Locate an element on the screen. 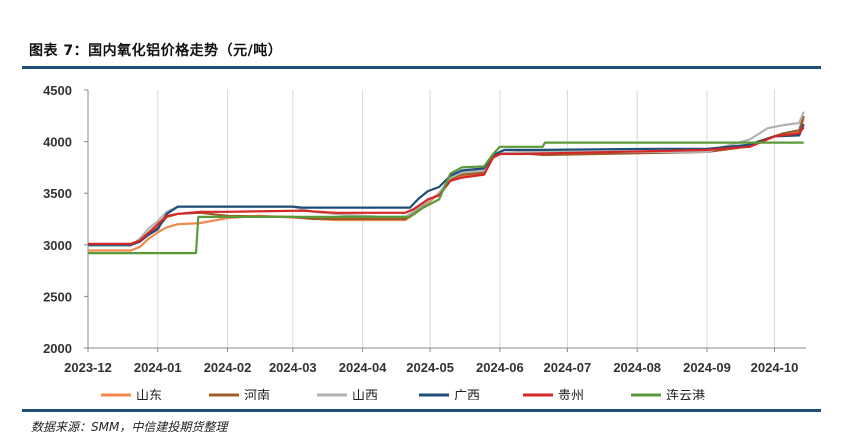 This screenshot has height=443, width=843. y-tick-label: 3500 is located at coordinates (57, 193).